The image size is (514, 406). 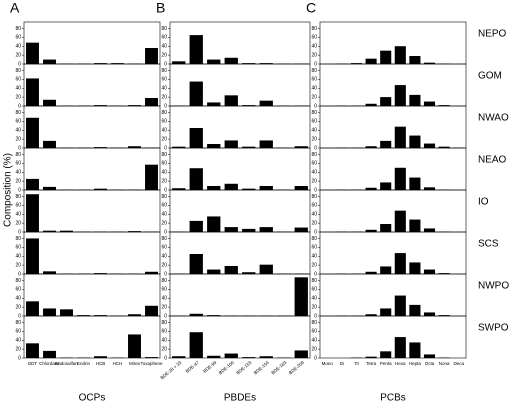 I want to click on region-label: NEPO, so click(x=492, y=34).